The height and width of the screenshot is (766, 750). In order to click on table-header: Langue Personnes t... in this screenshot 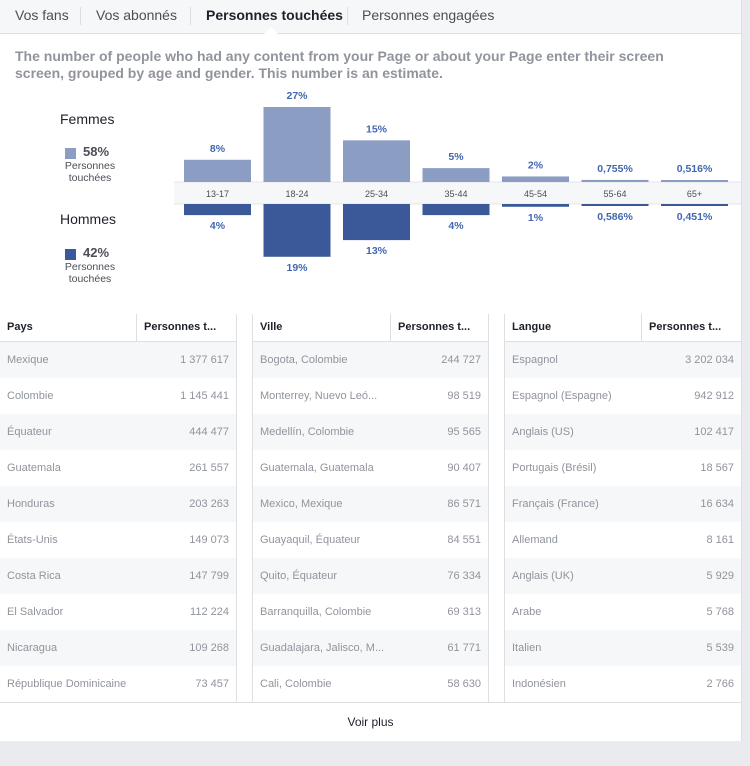, I will do `click(623, 328)`.